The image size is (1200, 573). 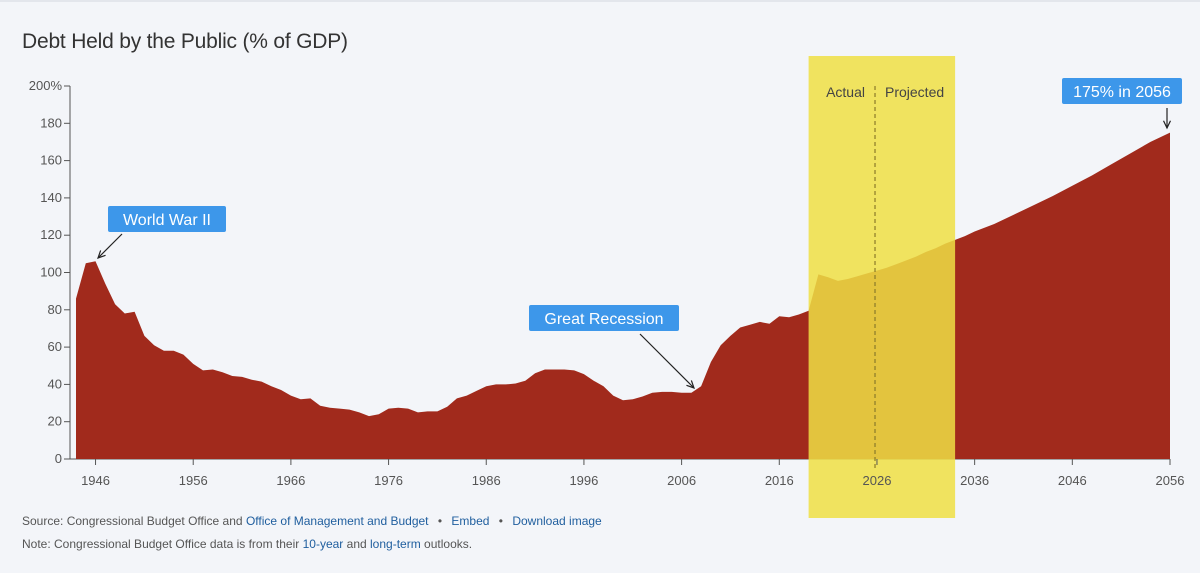 What do you see at coordinates (193, 480) in the screenshot?
I see `x-tick-label: 1956` at bounding box center [193, 480].